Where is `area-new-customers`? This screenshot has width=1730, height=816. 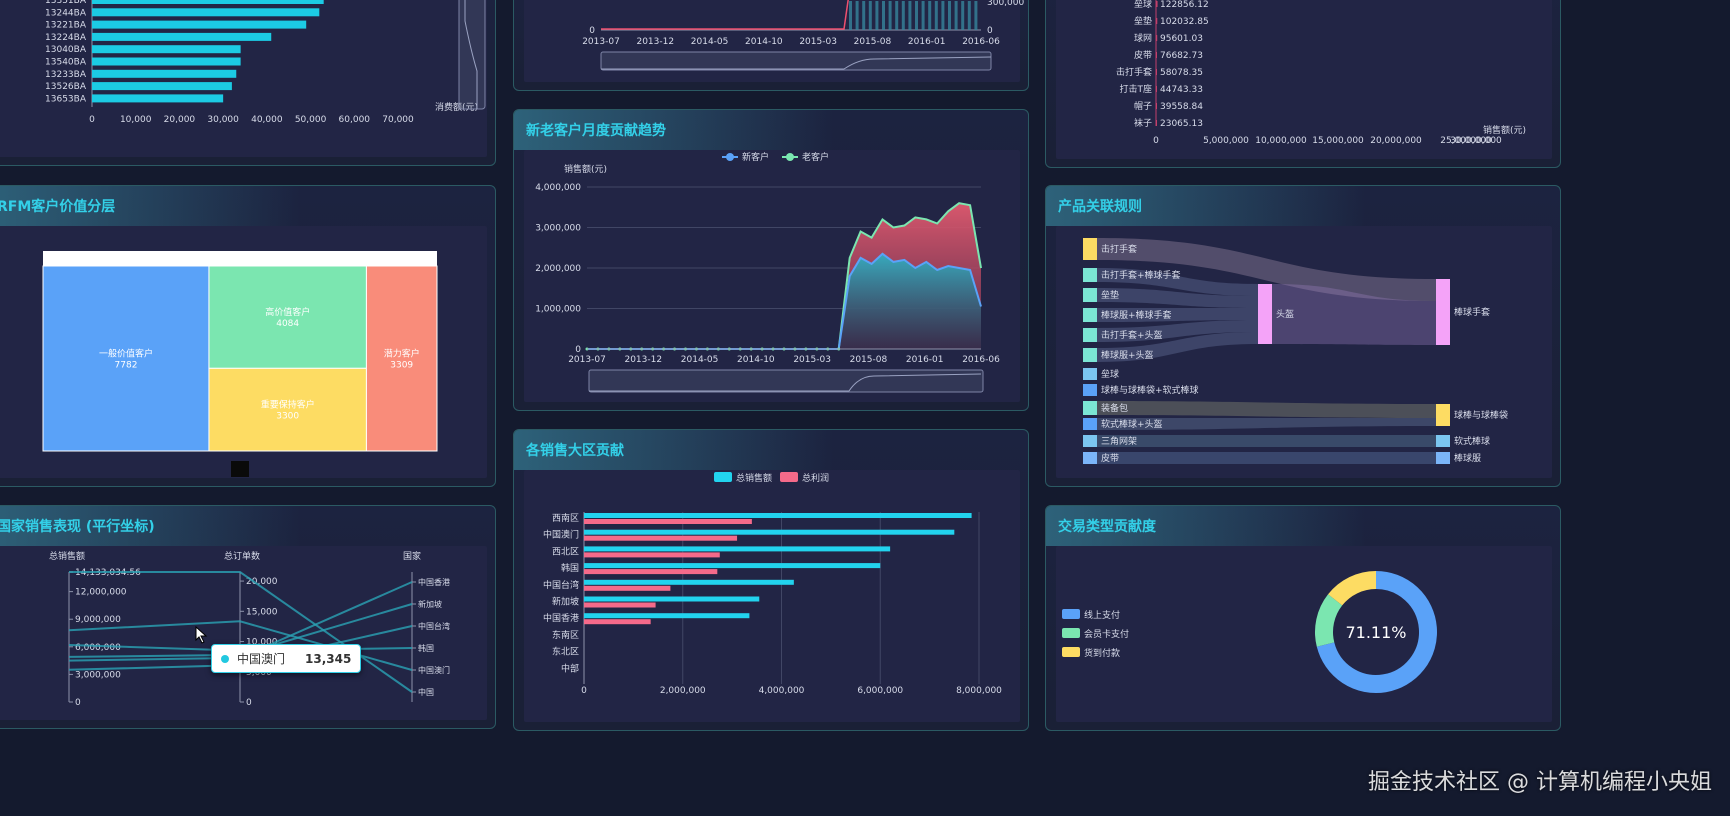
area-new-customers is located at coordinates (784, 301).